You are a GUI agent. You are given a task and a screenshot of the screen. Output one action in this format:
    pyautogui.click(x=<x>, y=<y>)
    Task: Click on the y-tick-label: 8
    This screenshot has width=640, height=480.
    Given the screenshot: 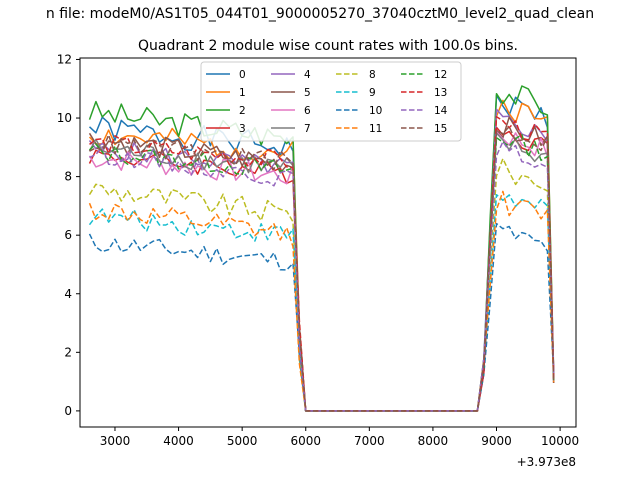 What is the action you would take?
    pyautogui.click(x=68, y=177)
    